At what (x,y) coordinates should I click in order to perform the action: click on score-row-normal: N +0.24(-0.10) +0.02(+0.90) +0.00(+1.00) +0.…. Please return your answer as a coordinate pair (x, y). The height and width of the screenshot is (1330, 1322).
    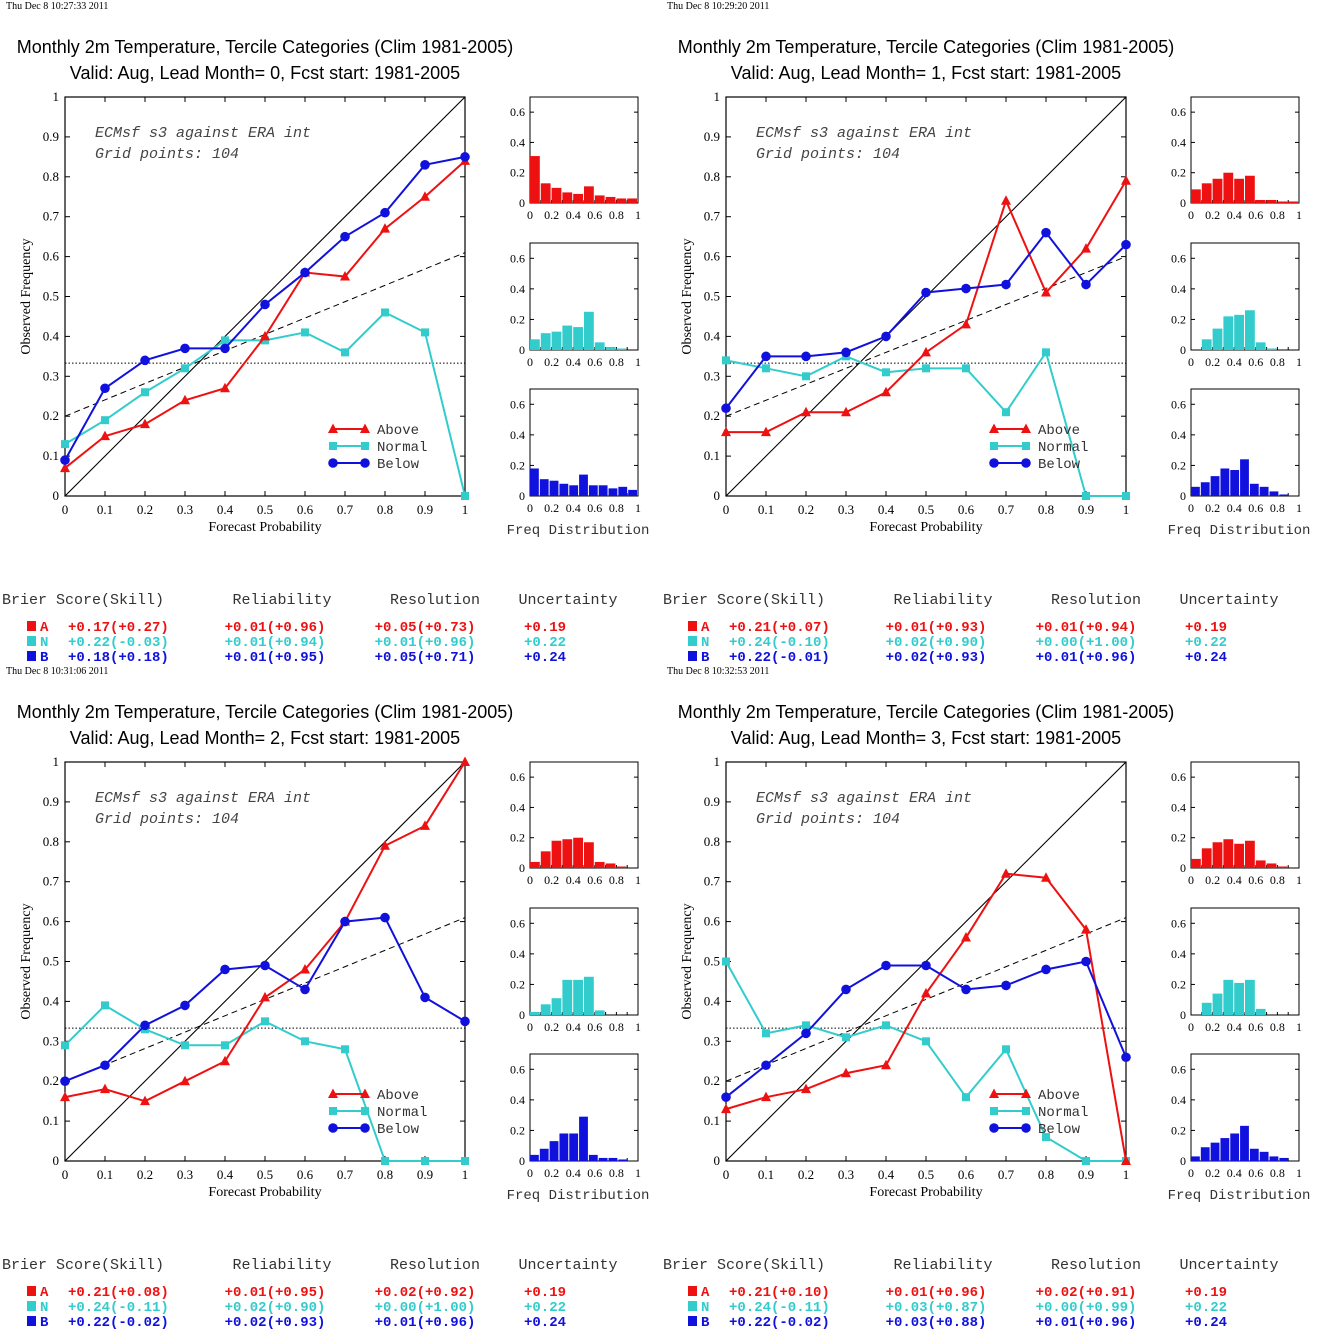
    Looking at the image, I should click on (957, 643).